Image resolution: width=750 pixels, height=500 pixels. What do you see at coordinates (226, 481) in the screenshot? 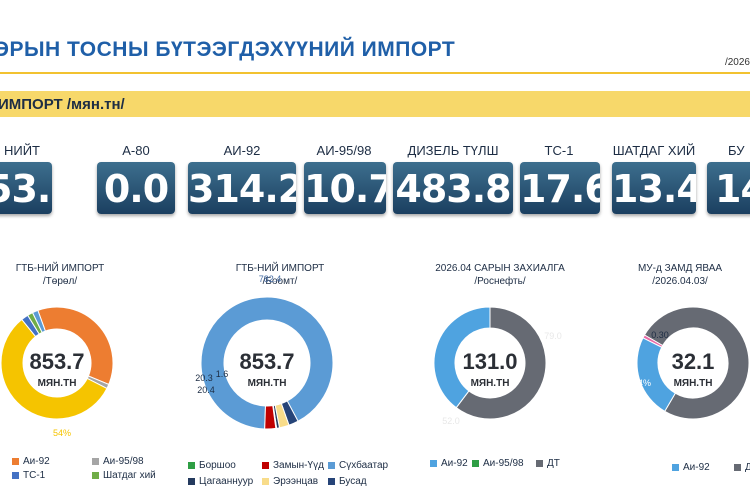
I see `legend-item: Цагааннуур` at bounding box center [226, 481].